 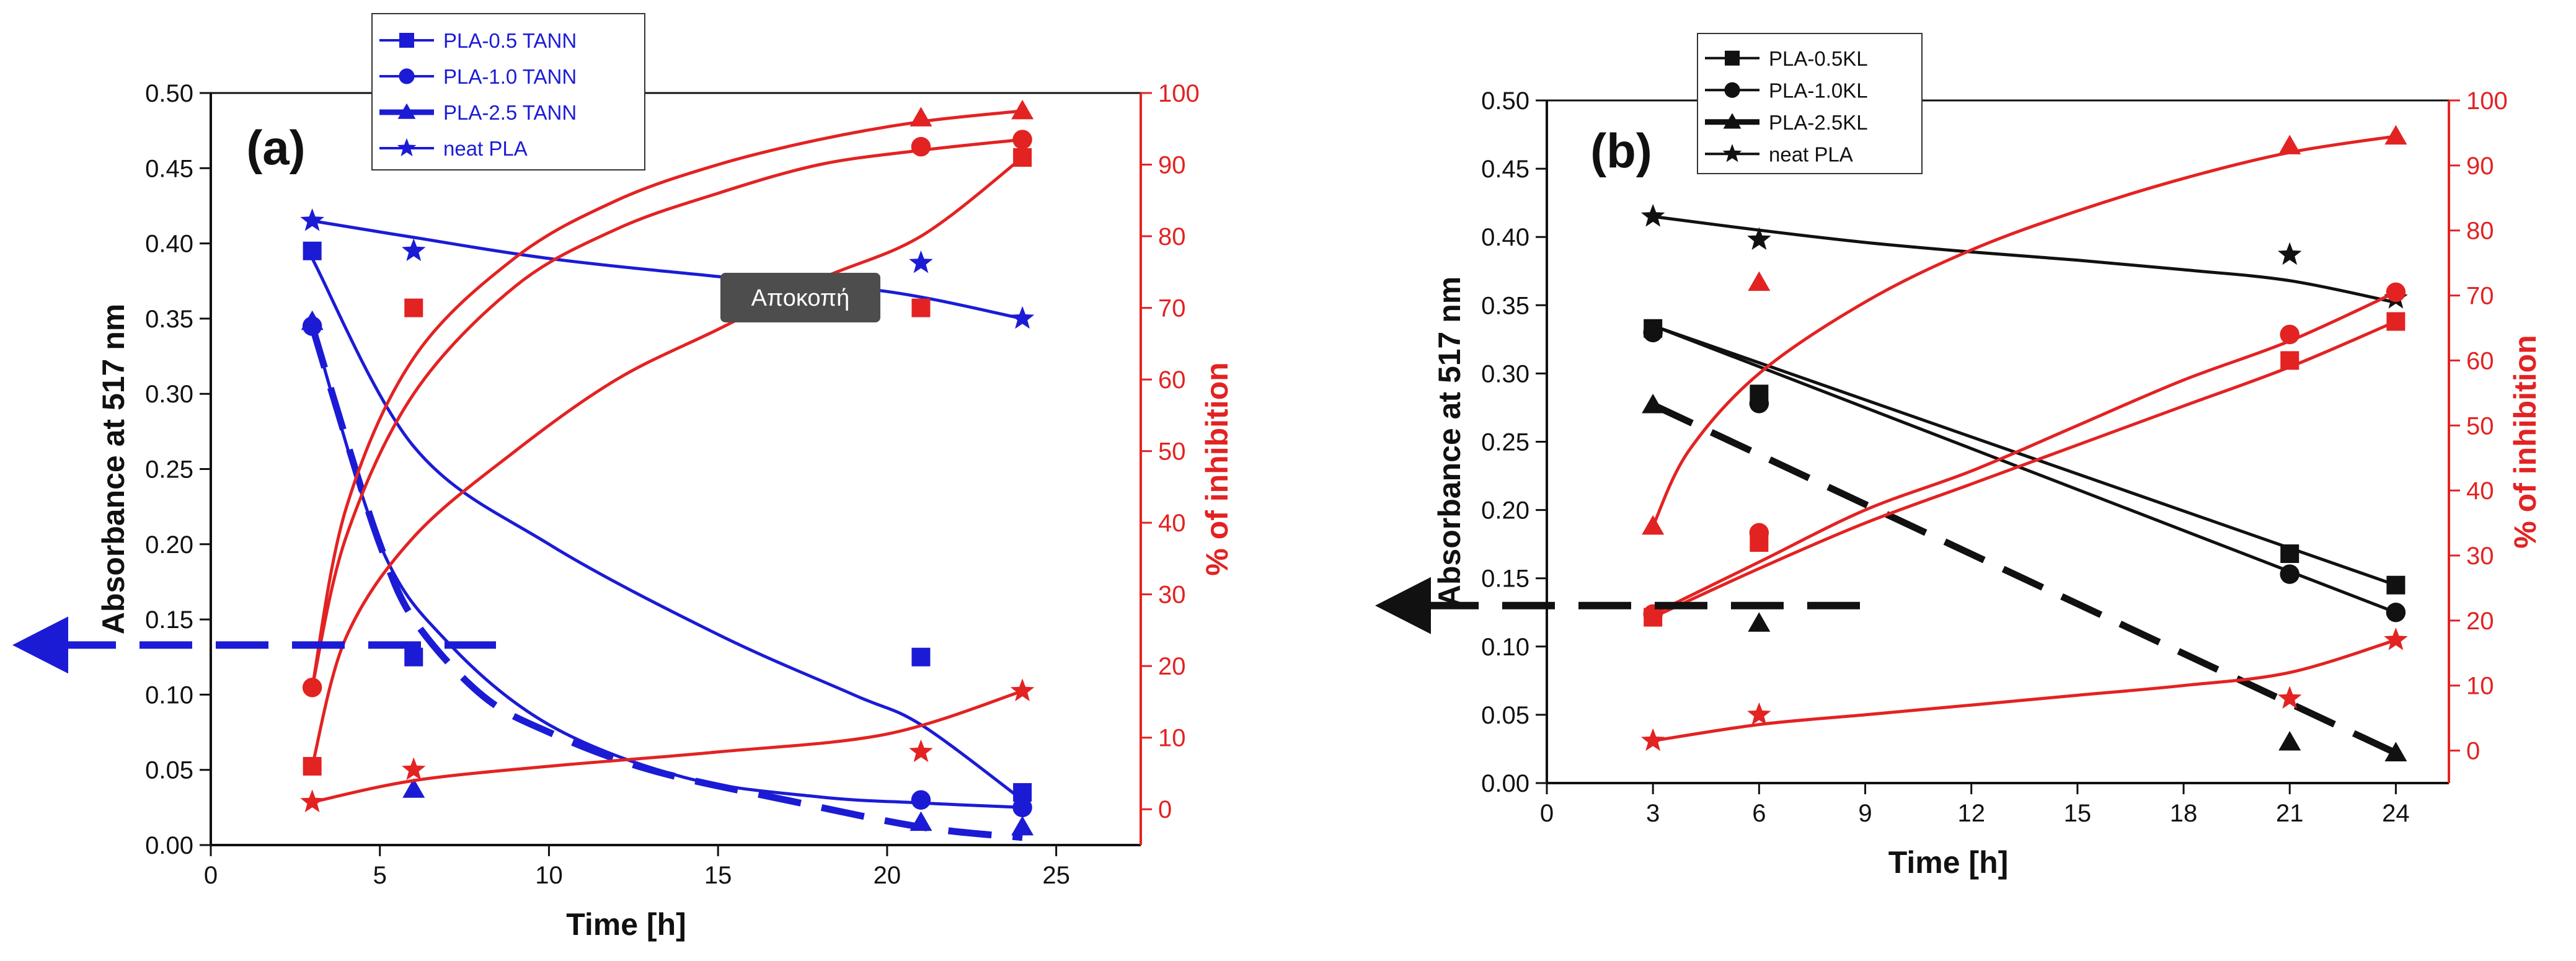 I want to click on y-right-axis-label: % of inhibition, so click(x=1217, y=468).